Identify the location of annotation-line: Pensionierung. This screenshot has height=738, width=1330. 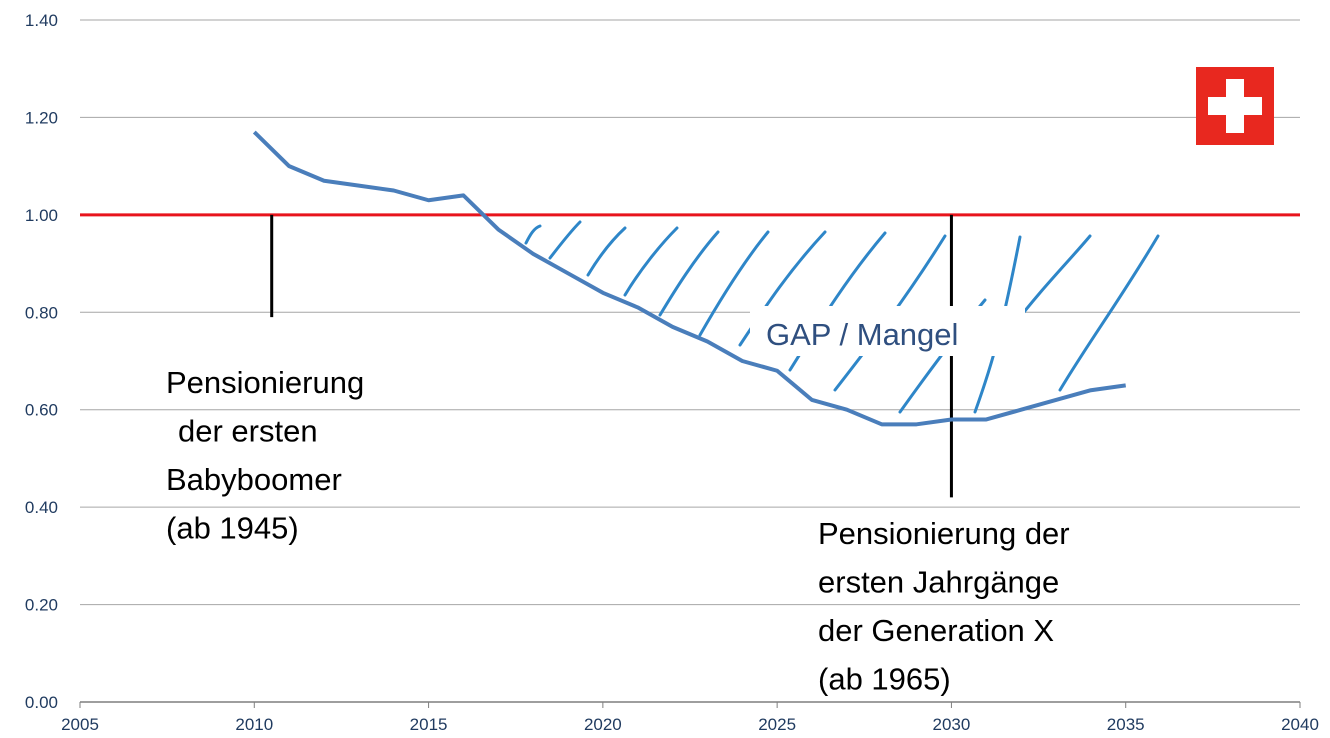
(265, 382).